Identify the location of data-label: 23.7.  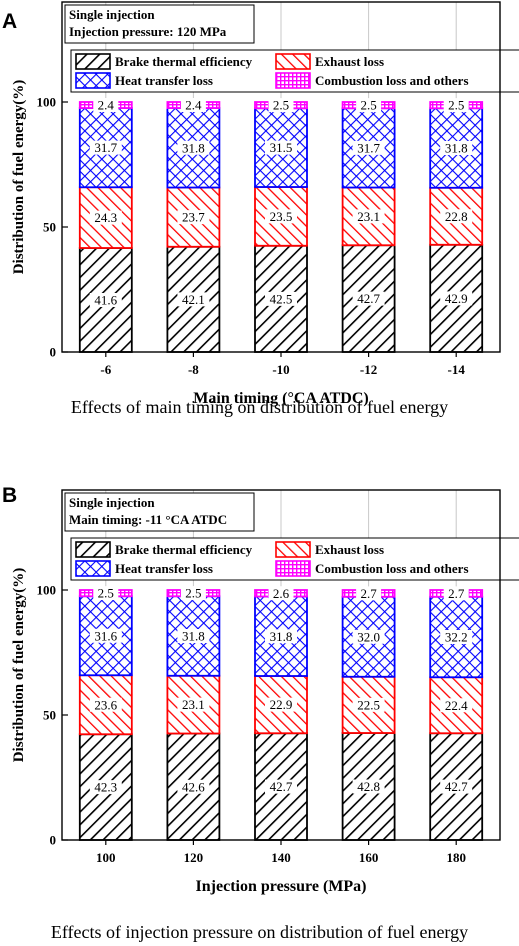
(193, 217).